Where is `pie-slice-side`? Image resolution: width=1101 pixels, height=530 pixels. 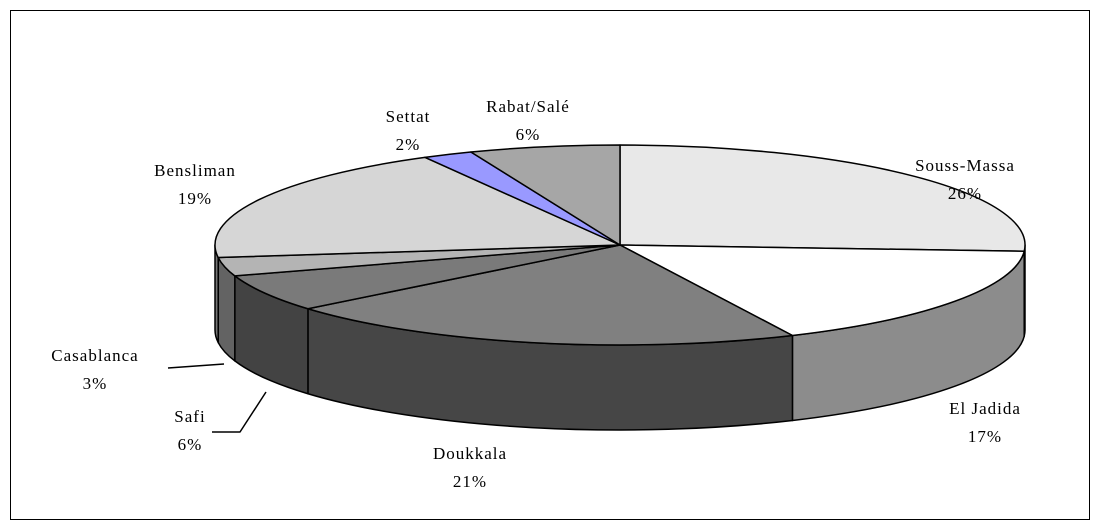
pie-slice-side is located at coordinates (216, 294).